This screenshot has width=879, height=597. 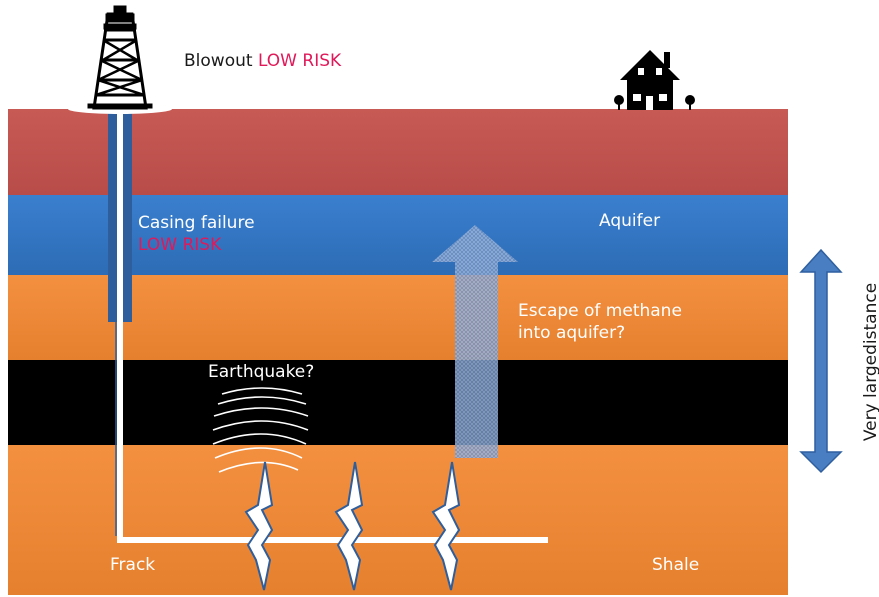 I want to click on black-shale-cap-layer, so click(x=398, y=402).